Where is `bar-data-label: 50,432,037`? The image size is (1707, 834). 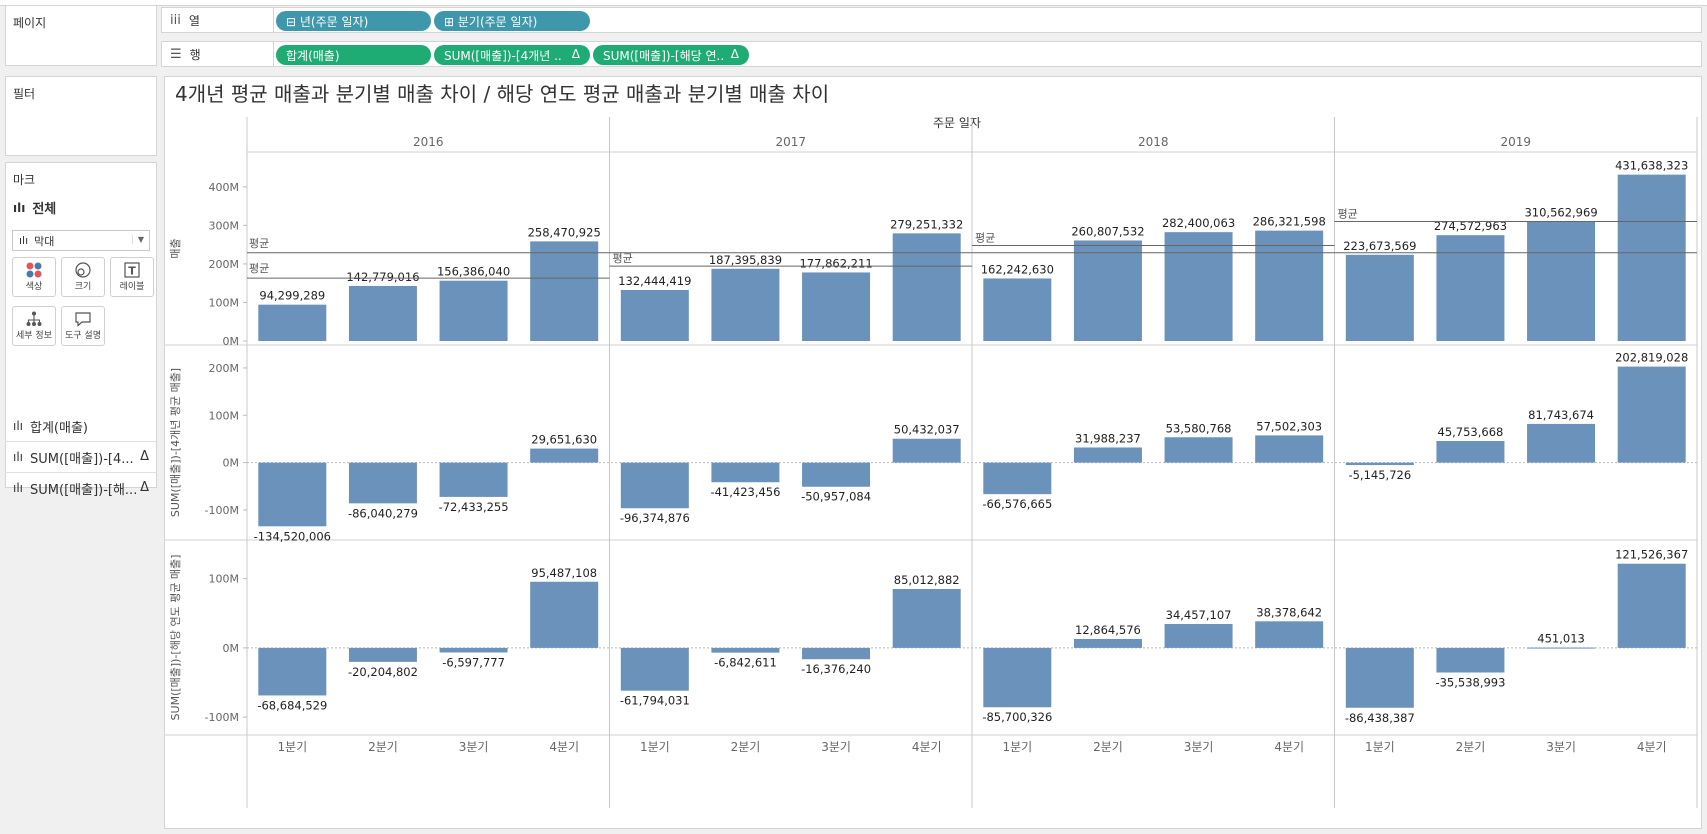
bar-data-label: 50,432,037 is located at coordinates (927, 430).